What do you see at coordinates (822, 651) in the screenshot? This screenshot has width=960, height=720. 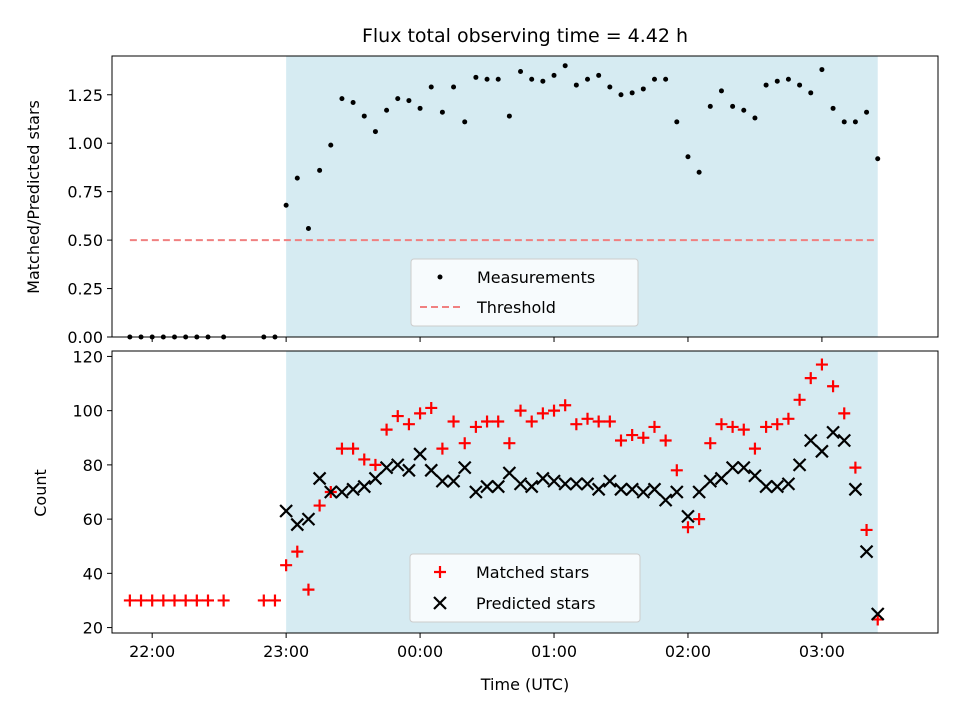 I see `x-tick-label: 03:00` at bounding box center [822, 651].